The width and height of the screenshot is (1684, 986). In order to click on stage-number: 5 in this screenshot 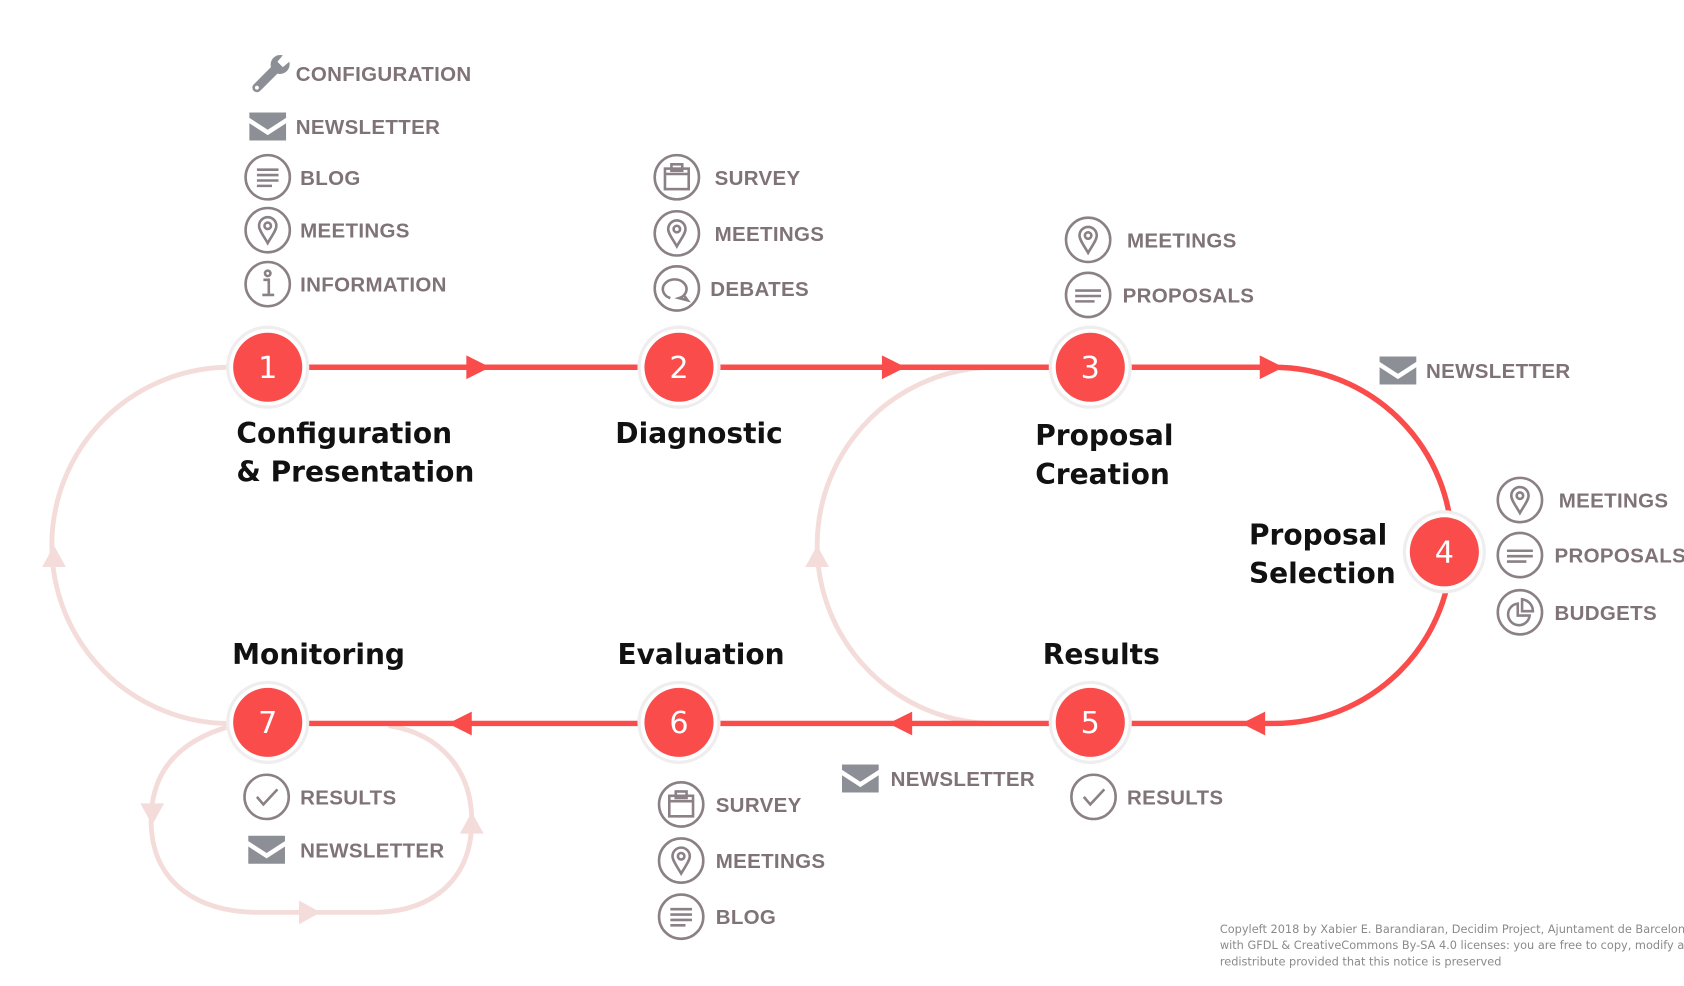, I will do `click(1090, 723)`.